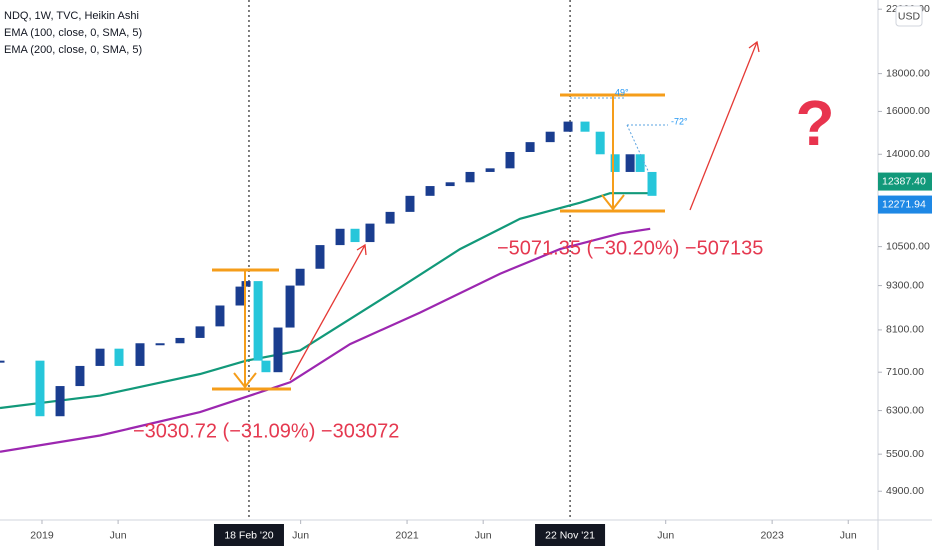 The image size is (932, 550). I want to click on y-tick-label: 14000.00, so click(908, 154).